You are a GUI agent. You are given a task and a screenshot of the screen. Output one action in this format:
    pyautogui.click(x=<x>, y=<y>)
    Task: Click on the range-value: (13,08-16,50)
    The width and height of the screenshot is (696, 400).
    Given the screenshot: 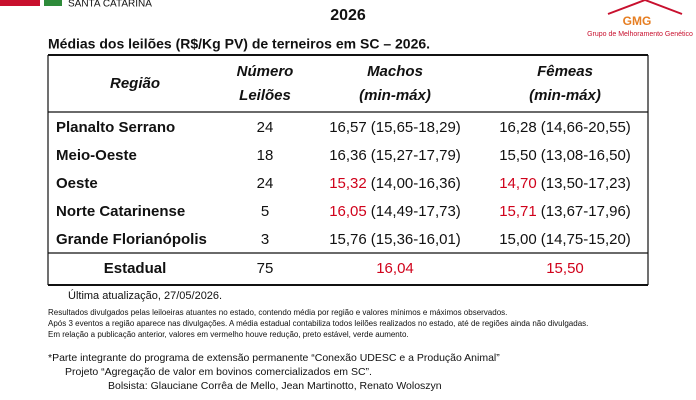 What is the action you would take?
    pyautogui.click(x=586, y=155)
    